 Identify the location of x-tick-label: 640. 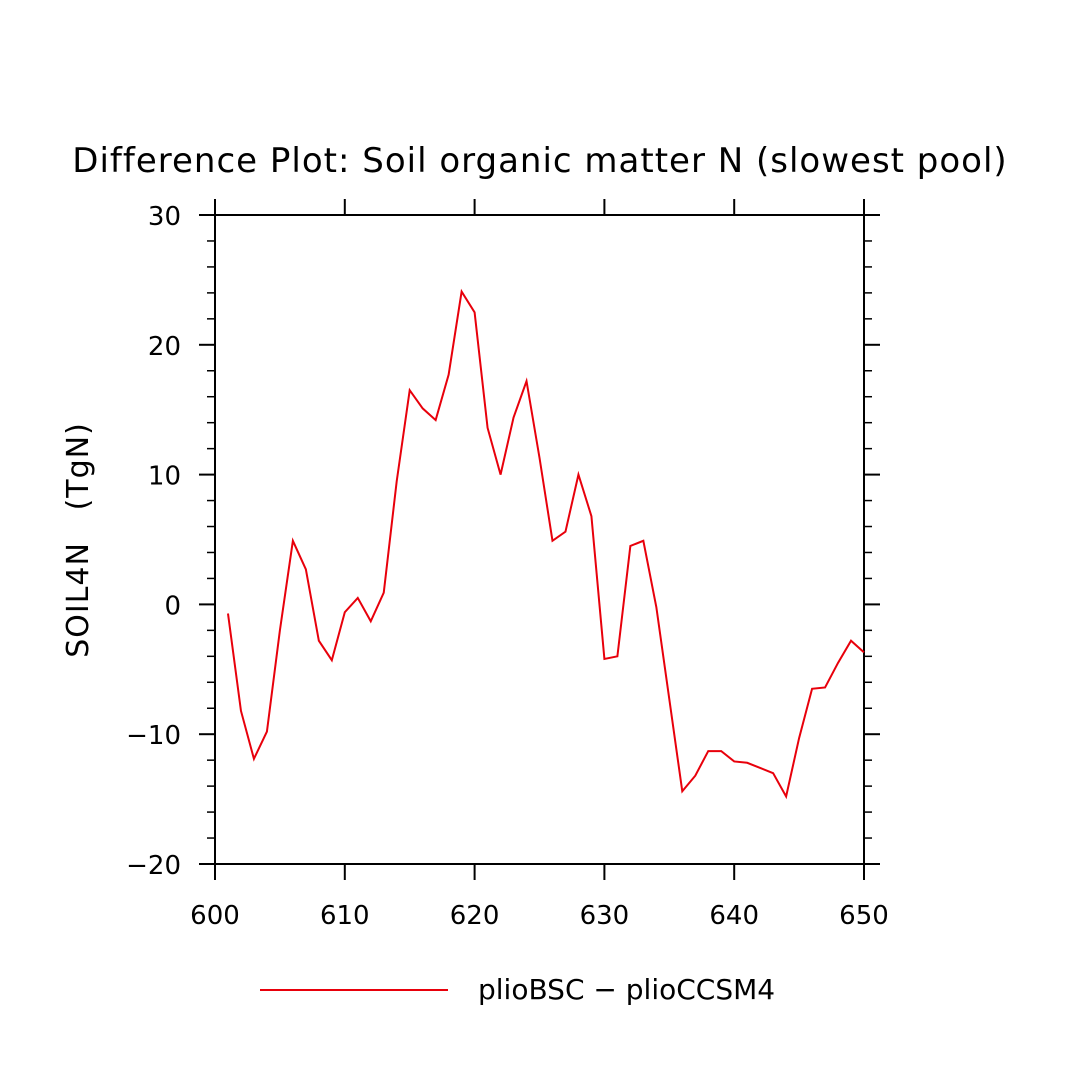
(734, 916).